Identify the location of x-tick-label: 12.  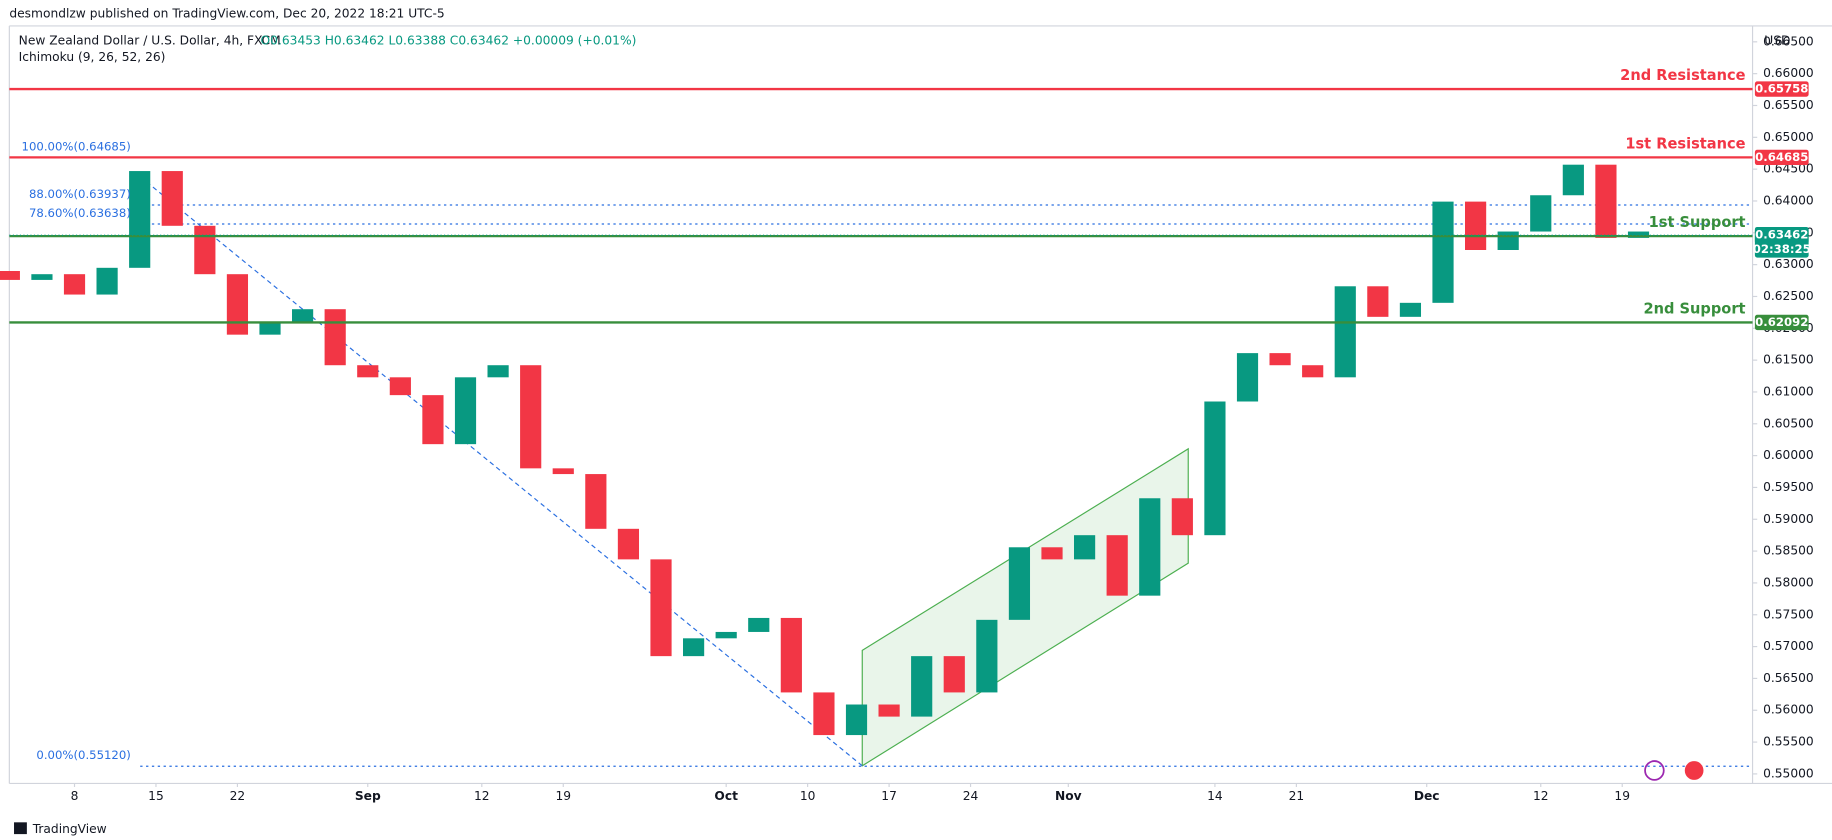
(1541, 796).